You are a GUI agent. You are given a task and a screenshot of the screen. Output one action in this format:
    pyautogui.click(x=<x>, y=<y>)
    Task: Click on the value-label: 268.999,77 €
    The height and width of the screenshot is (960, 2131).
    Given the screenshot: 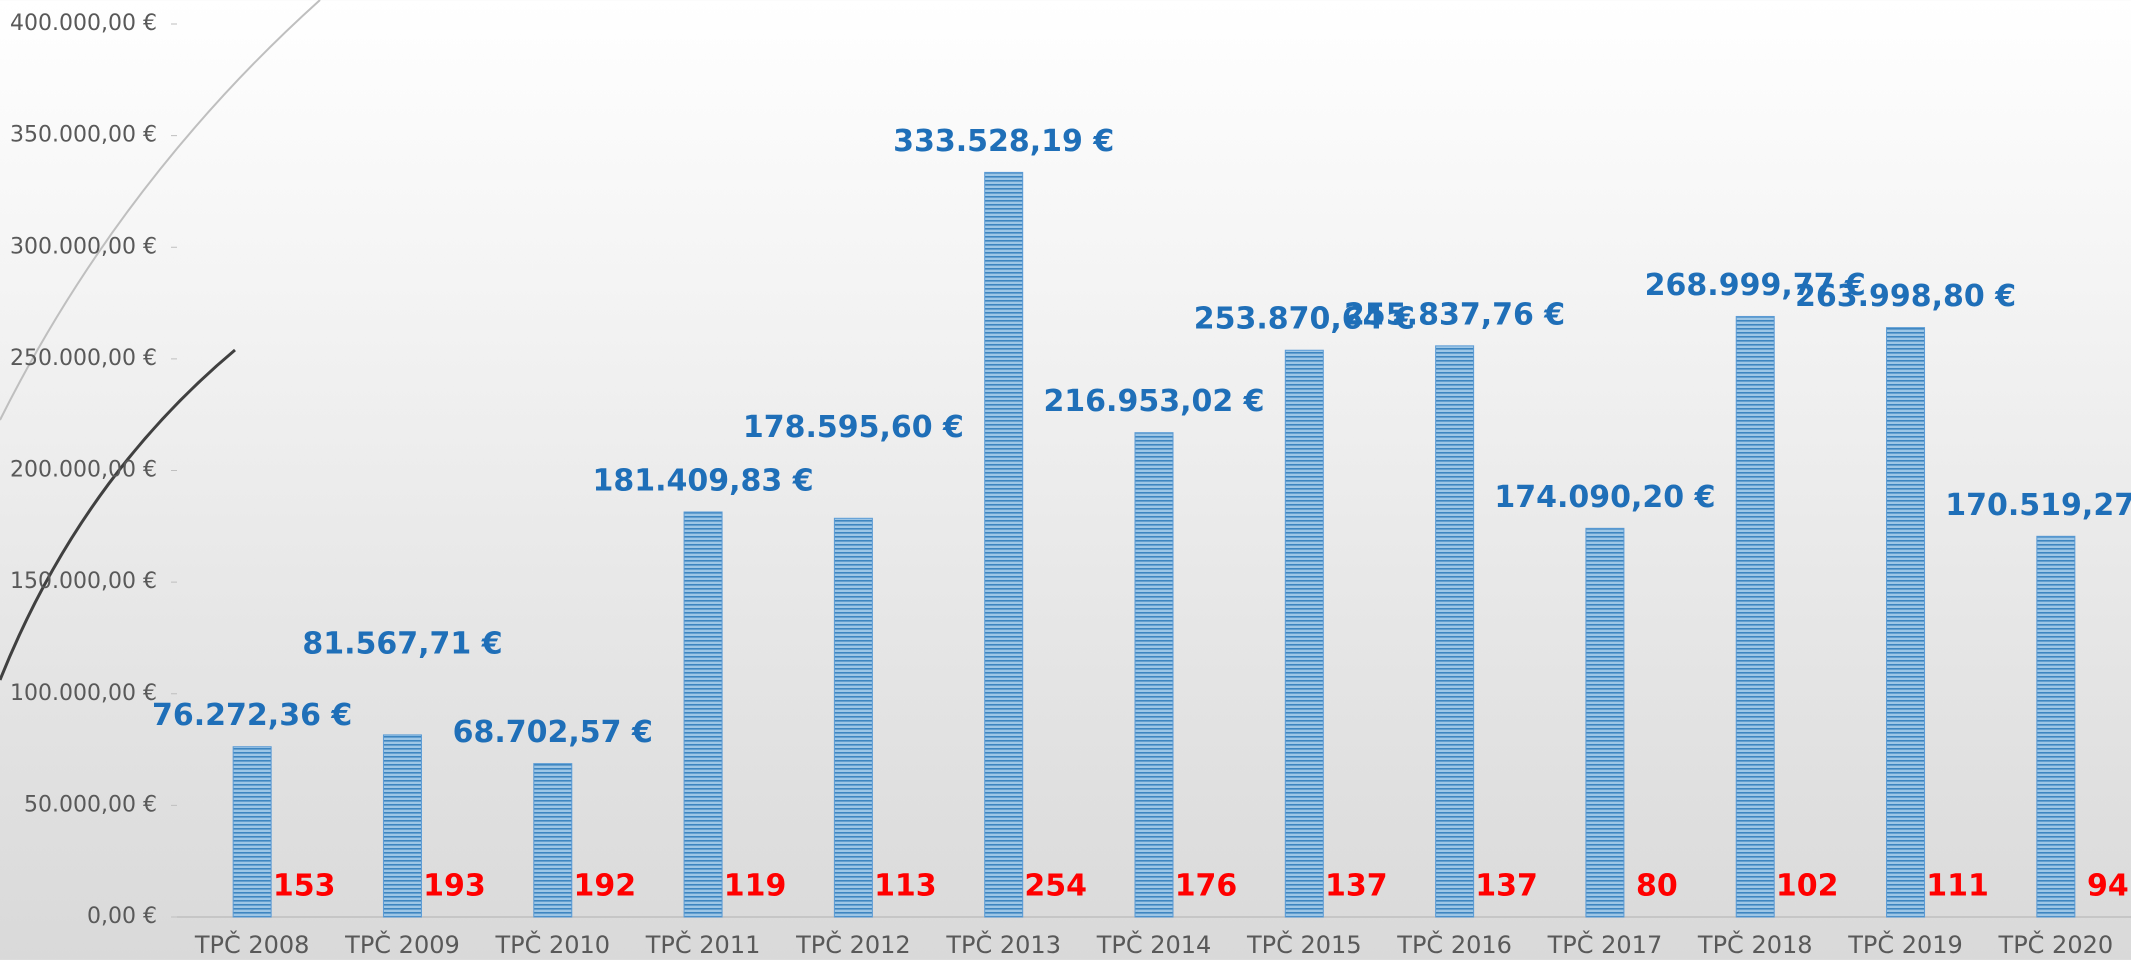 What is the action you would take?
    pyautogui.click(x=1755, y=285)
    